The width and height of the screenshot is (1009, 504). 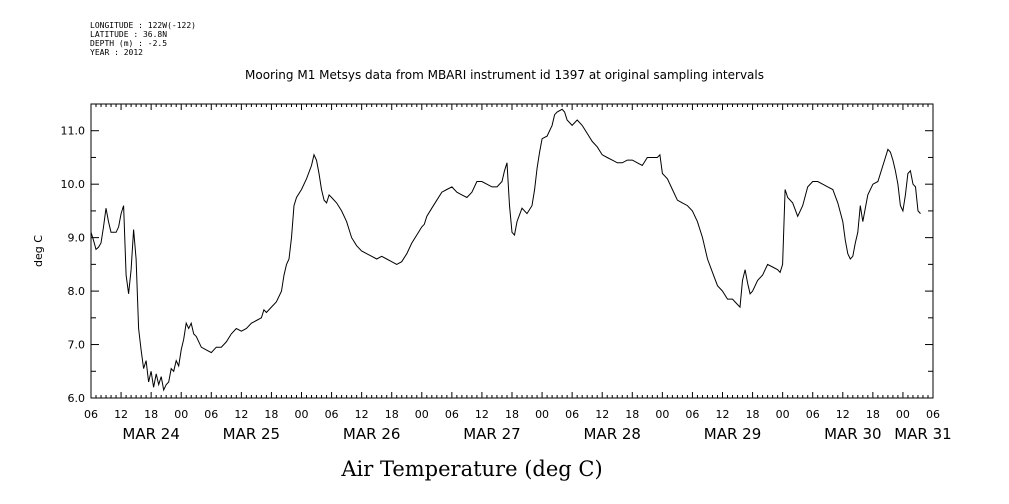 What do you see at coordinates (852, 434) in the screenshot?
I see `x-day-label: MAR 30` at bounding box center [852, 434].